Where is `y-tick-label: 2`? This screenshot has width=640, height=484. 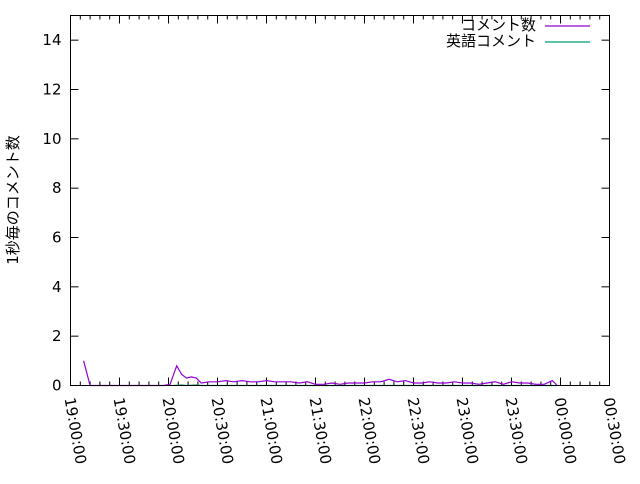
y-tick-label: 2 is located at coordinates (57, 336).